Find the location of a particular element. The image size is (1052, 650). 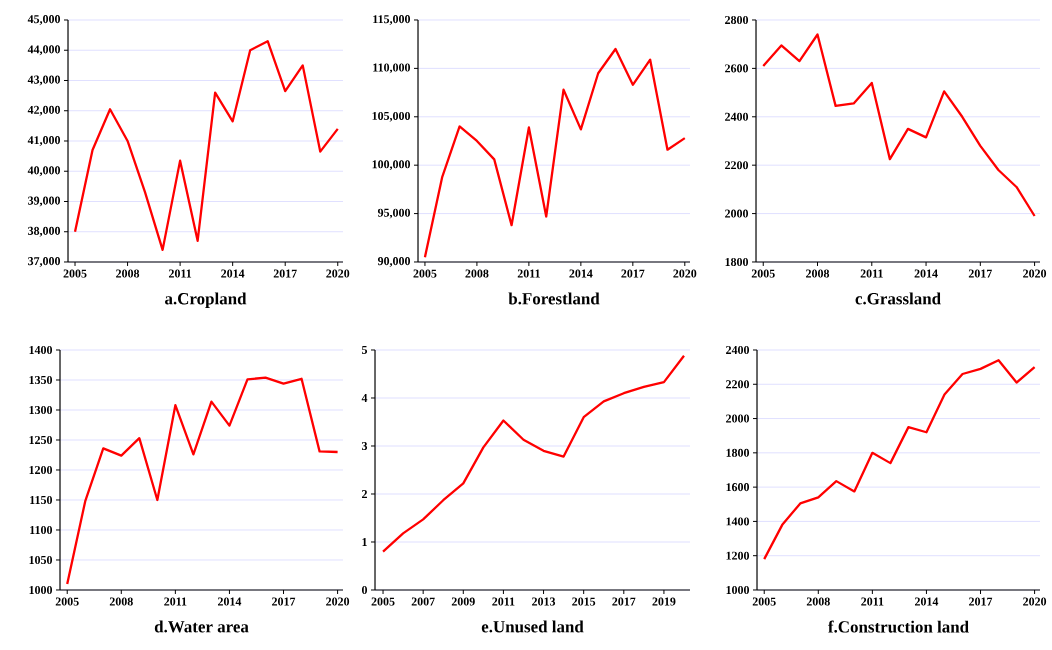

y-tick-label: 4 is located at coordinates (364, 398).